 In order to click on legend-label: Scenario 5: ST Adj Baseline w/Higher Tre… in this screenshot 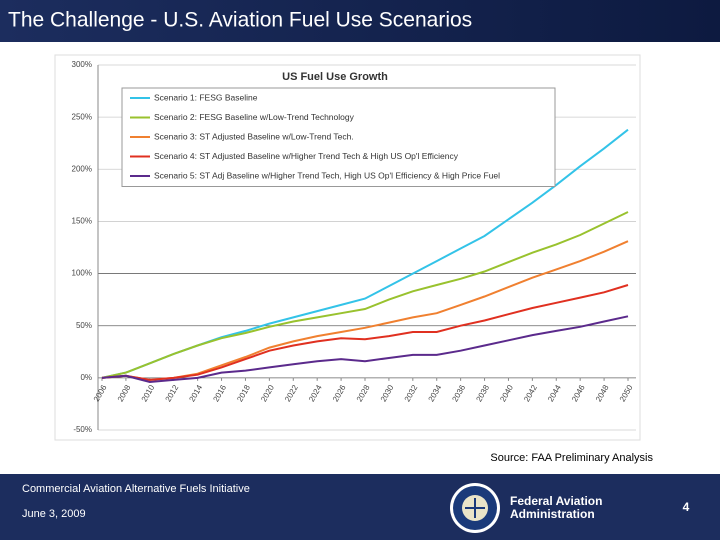, I will do `click(327, 175)`.